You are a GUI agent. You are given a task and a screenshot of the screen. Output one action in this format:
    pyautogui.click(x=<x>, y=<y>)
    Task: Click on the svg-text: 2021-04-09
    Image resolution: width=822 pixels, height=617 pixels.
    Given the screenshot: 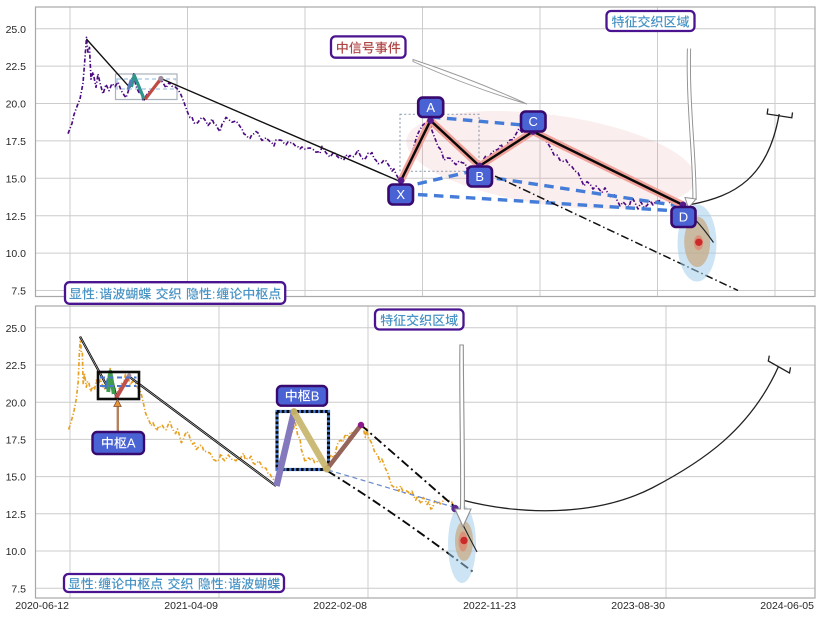 What is the action you would take?
    pyautogui.click(x=191, y=606)
    